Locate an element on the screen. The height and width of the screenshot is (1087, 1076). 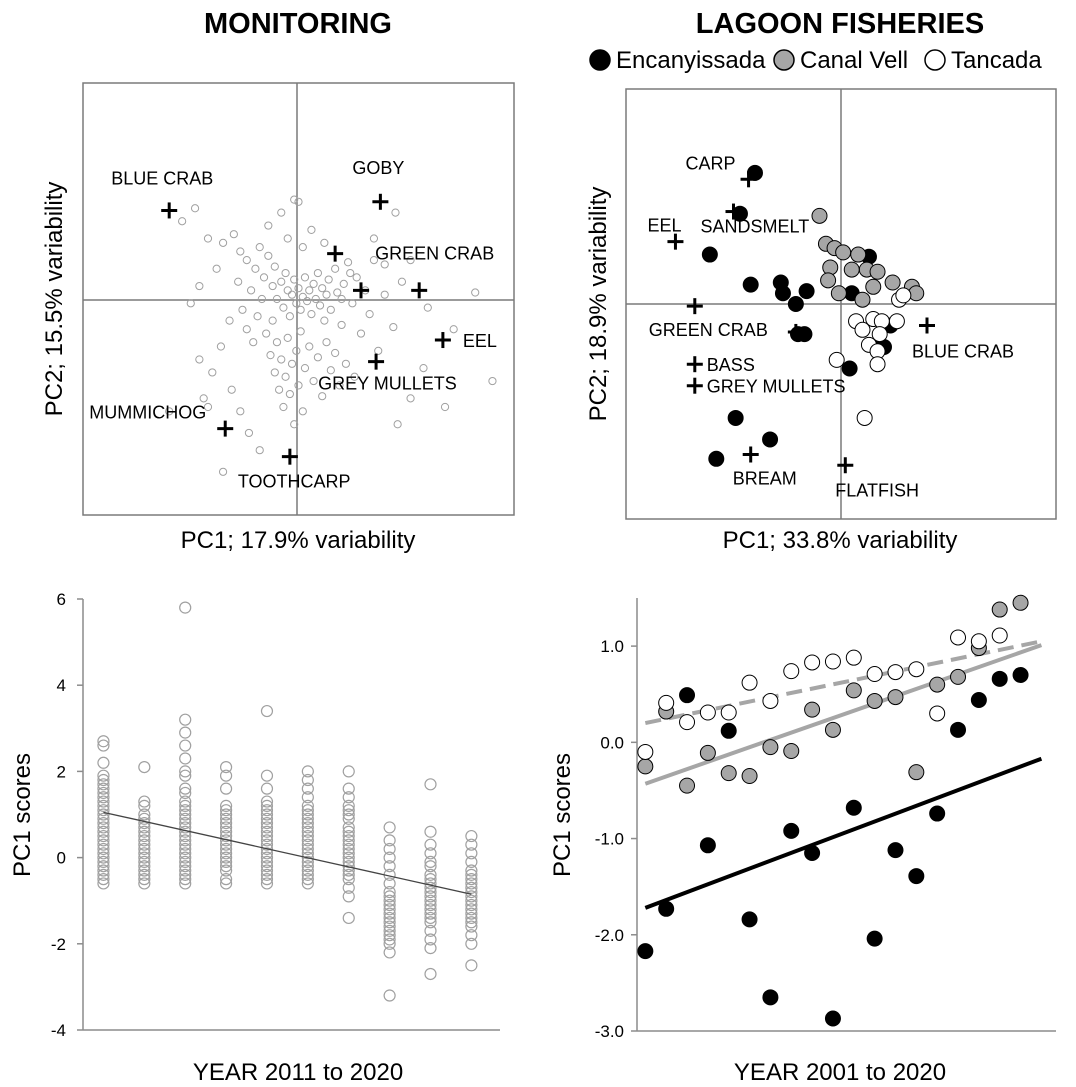
pc1-lagoon-ylabel: PC1 scores is located at coordinates (562, 815).